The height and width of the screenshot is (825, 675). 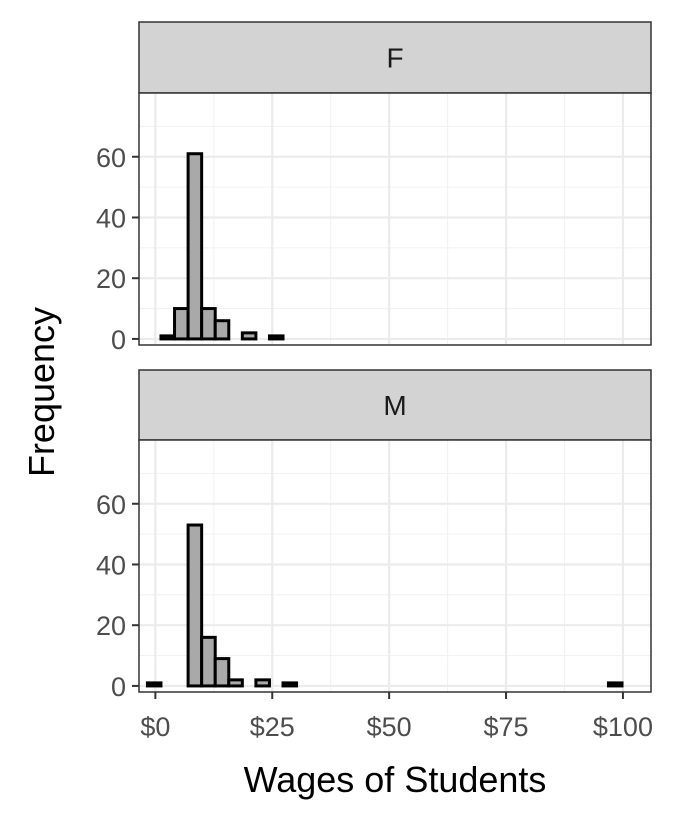 I want to click on x-tick-label: $75, so click(x=506, y=727).